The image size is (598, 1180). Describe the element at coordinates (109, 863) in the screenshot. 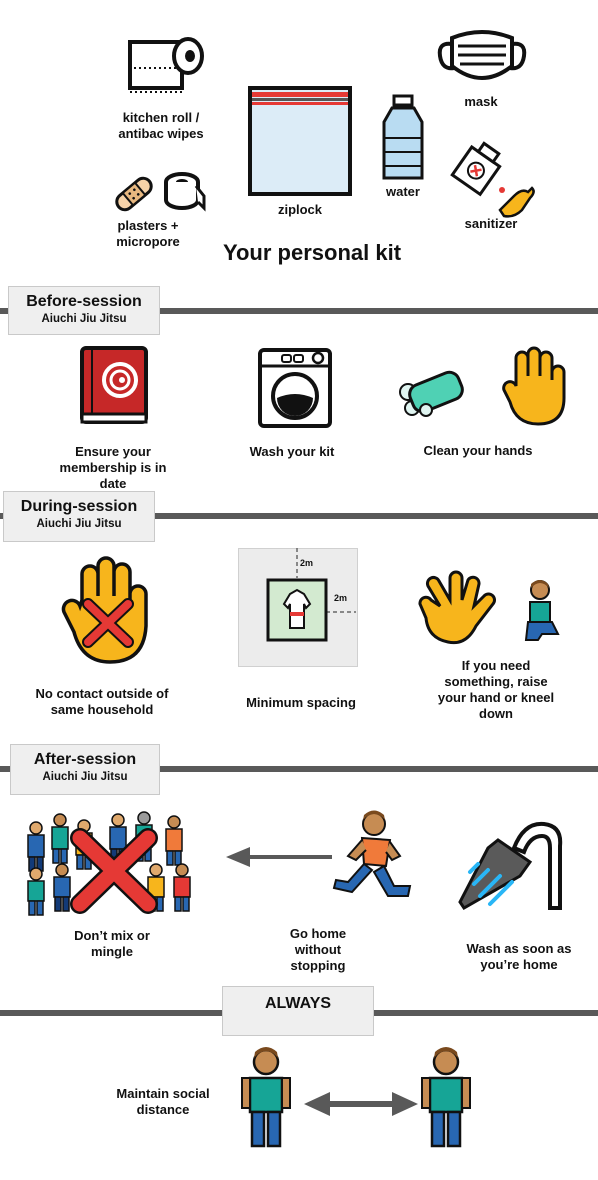

I see `crowd-icon` at that location.